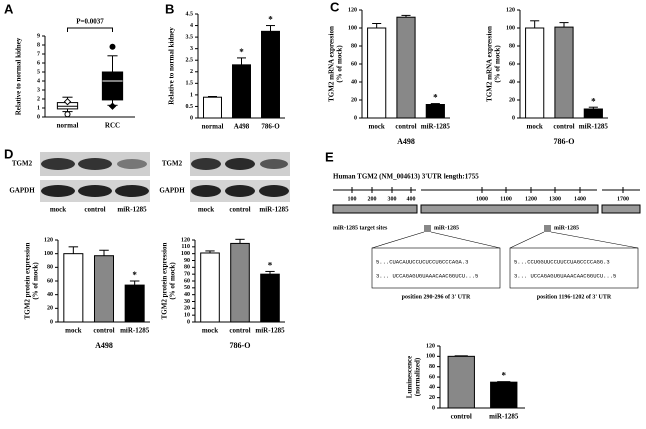 Image resolution: width=646 pixels, height=429 pixels. Describe the element at coordinates (9, 8) in the screenshot. I see `panel-letter: A` at that location.